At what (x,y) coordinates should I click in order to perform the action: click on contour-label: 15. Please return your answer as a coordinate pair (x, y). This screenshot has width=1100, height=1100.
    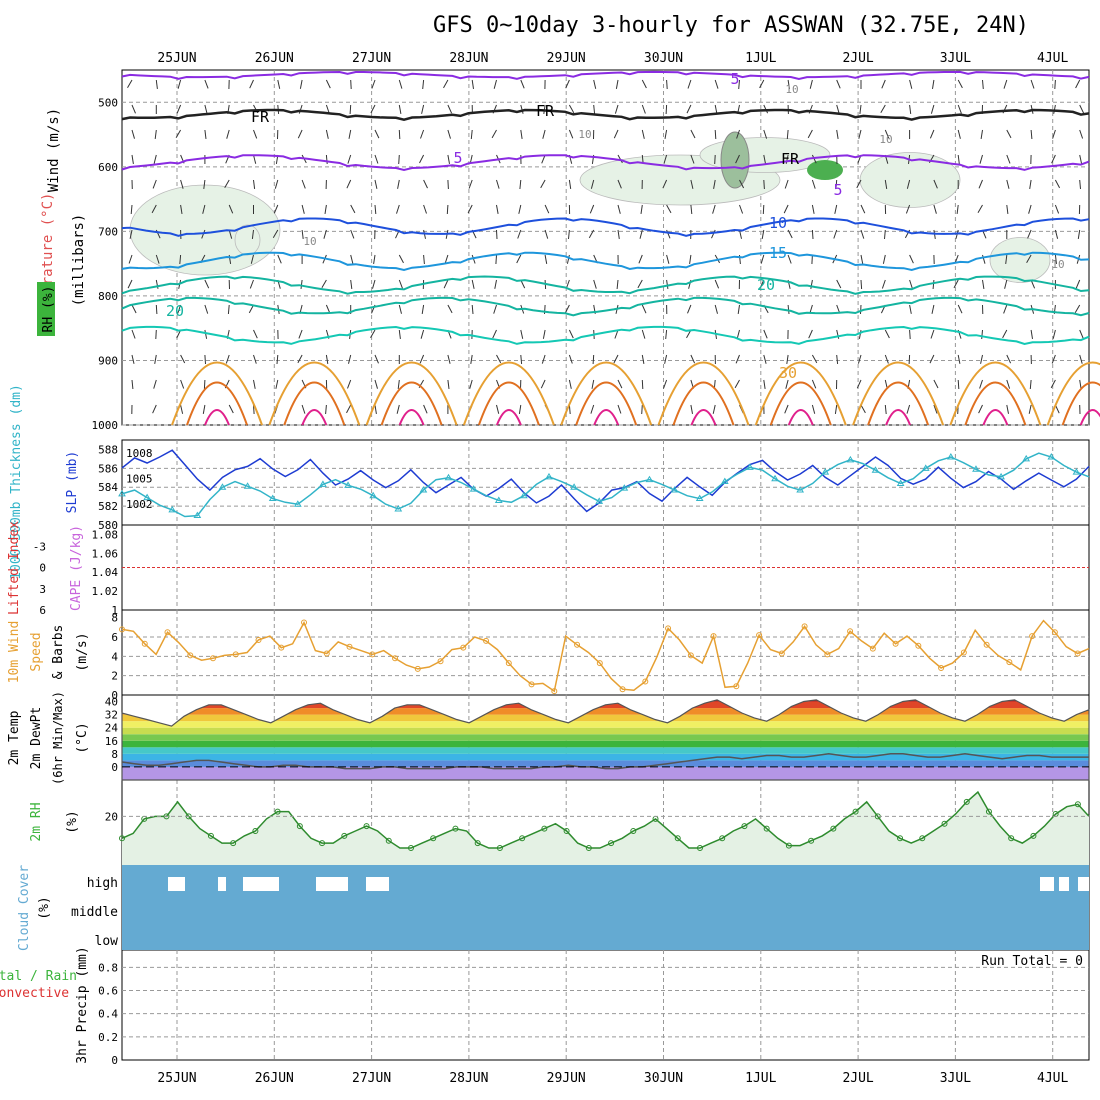
    Looking at the image, I should click on (778, 253).